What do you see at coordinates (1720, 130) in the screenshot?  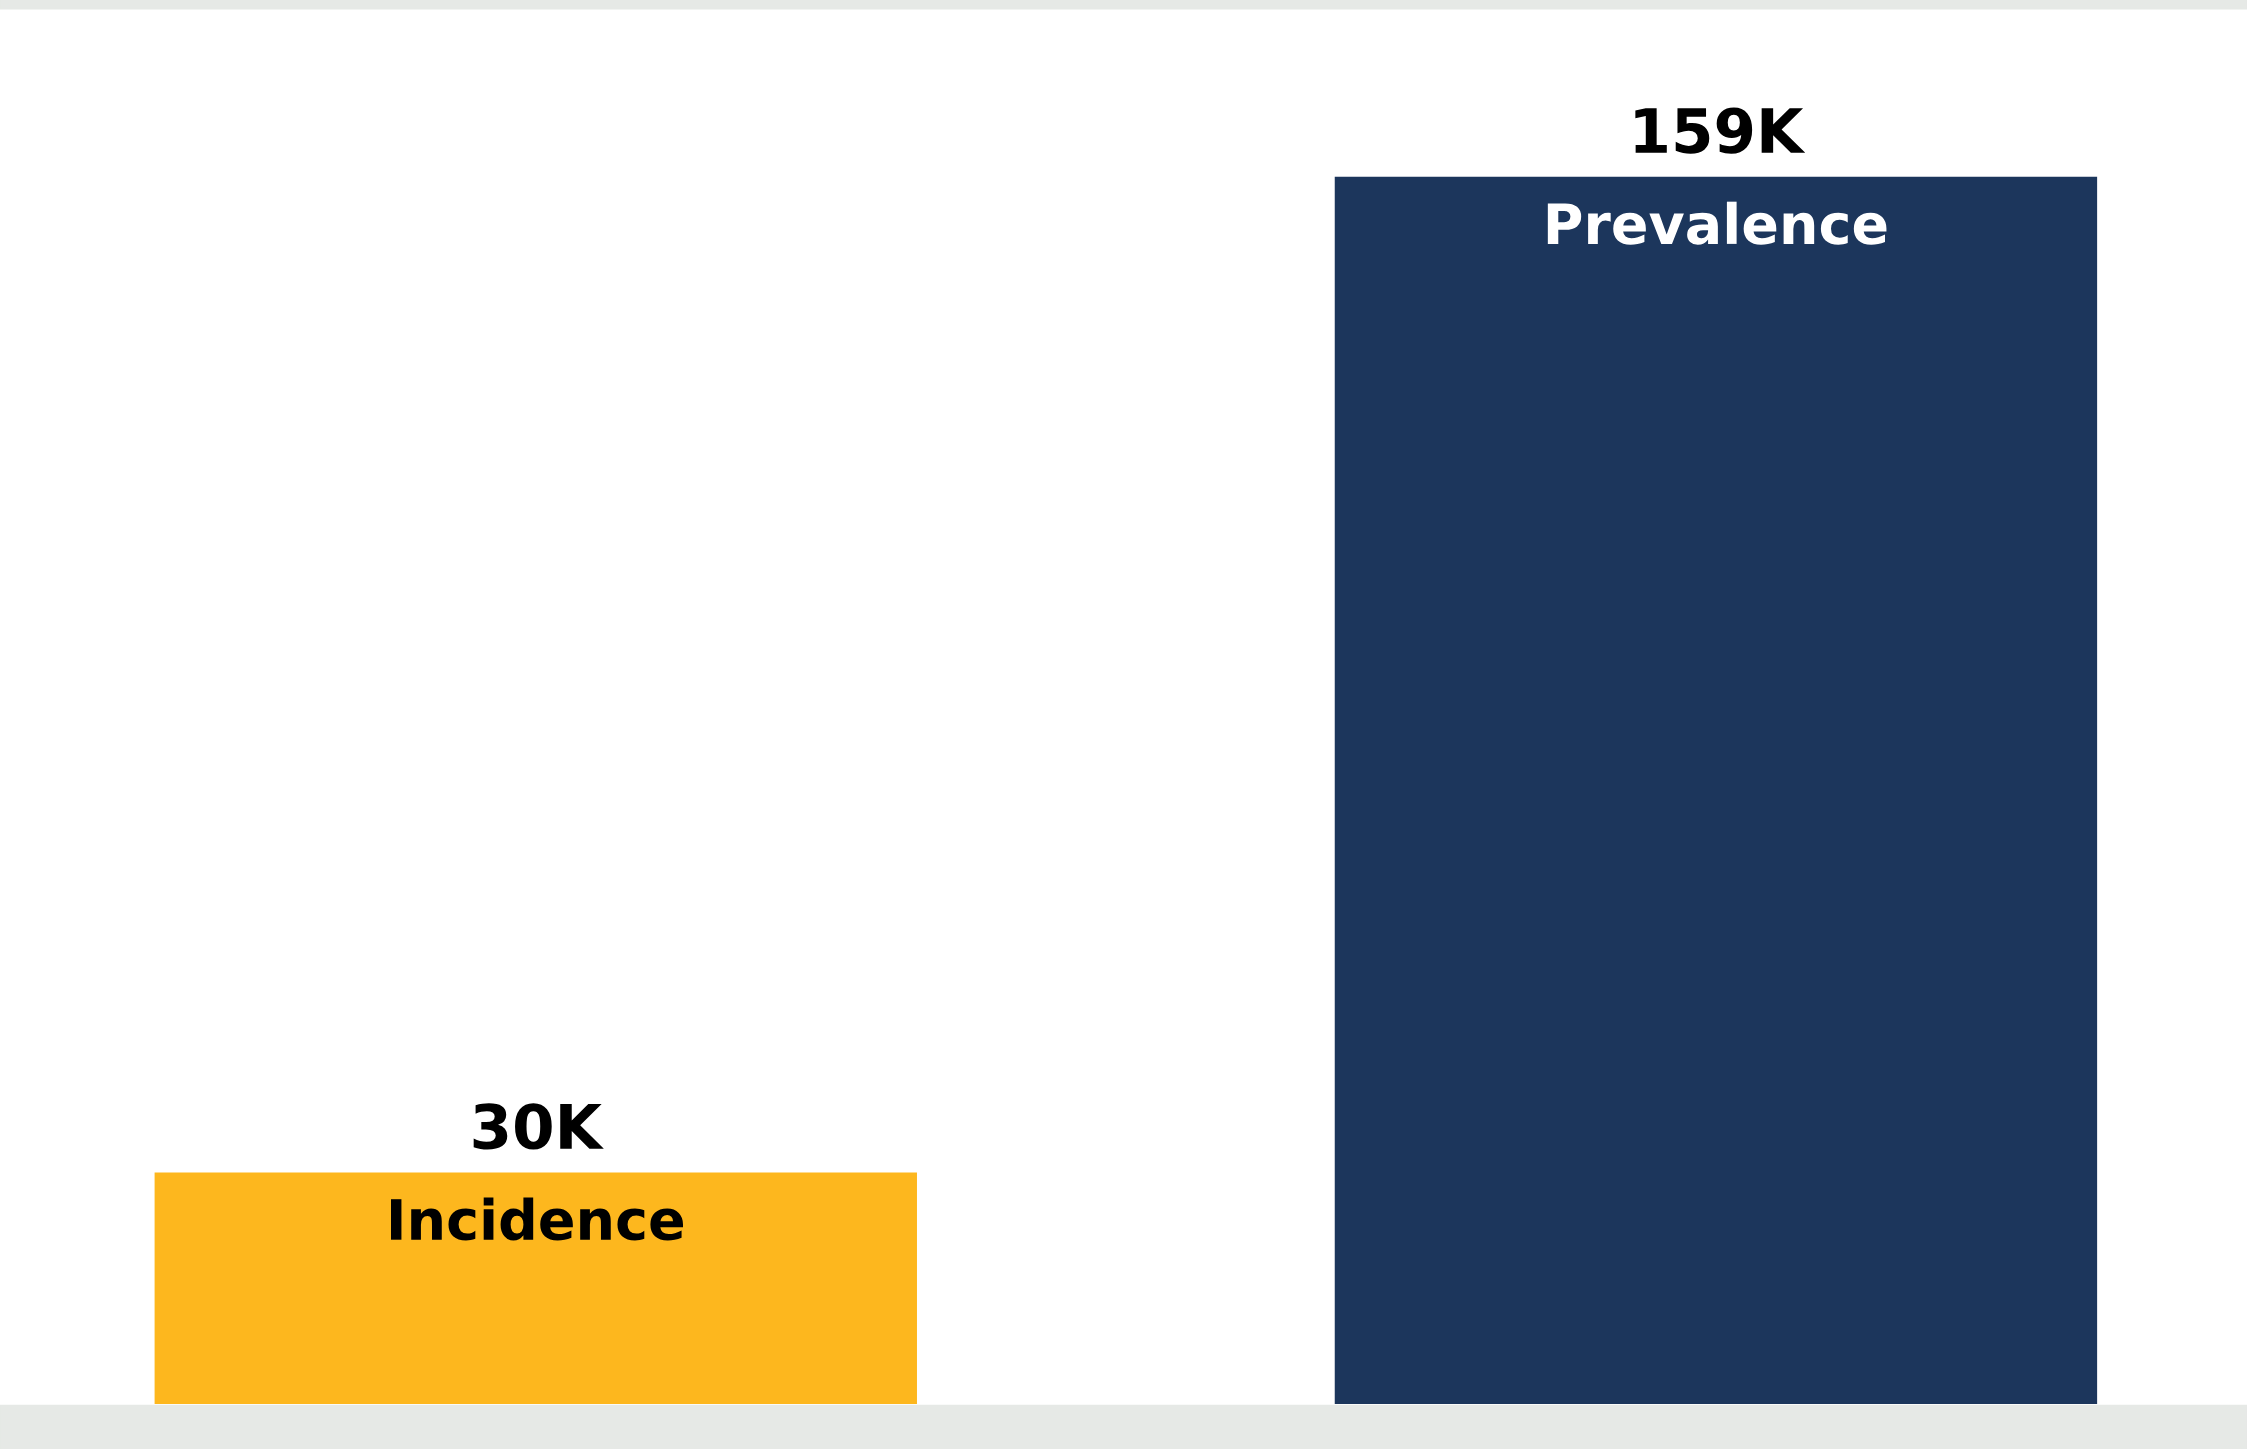 I see `data-label: 159K` at bounding box center [1720, 130].